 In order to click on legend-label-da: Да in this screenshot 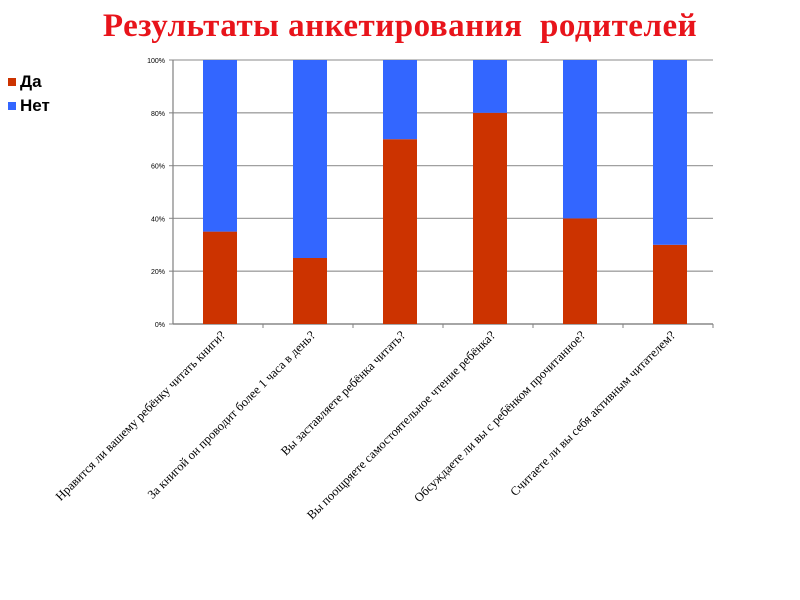, I will do `click(31, 81)`.